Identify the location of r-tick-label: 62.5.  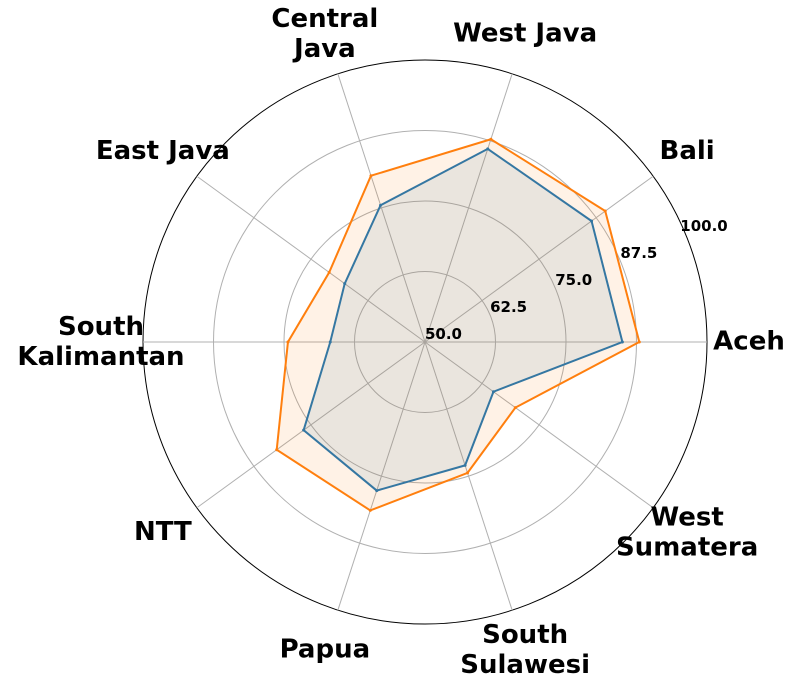
(508, 307).